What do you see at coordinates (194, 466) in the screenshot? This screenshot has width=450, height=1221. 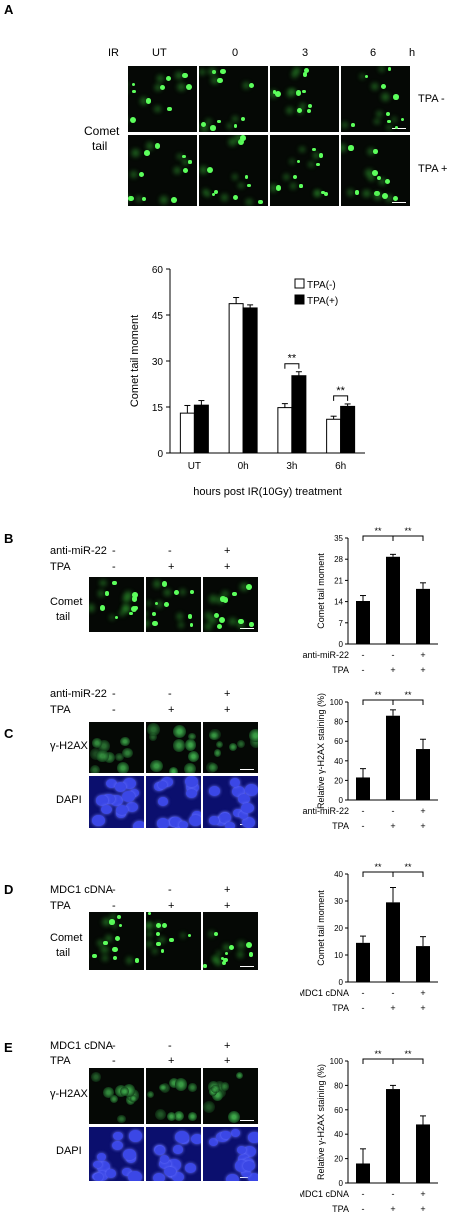 I see `x-tick-label: UT` at bounding box center [194, 466].